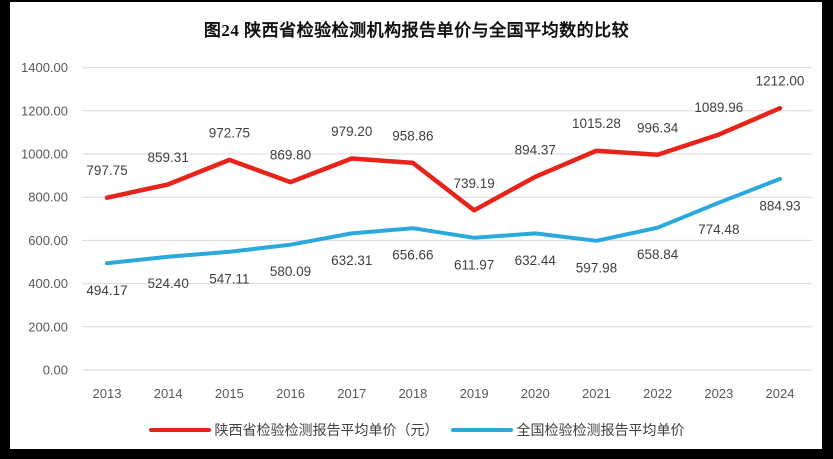 Image resolution: width=833 pixels, height=459 pixels. I want to click on data-label: 739.19, so click(473, 183).